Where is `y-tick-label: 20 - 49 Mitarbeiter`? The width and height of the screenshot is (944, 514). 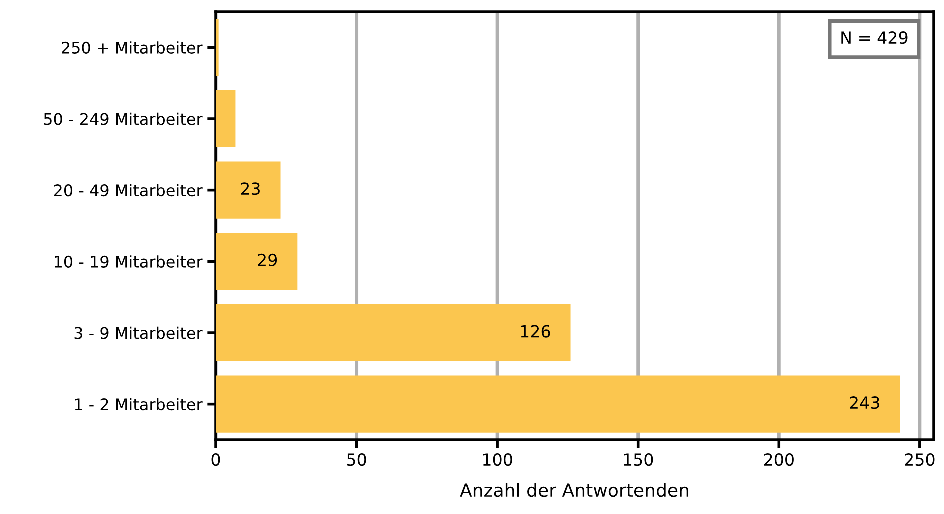 y-tick-label: 20 - 49 Mitarbeiter is located at coordinates (128, 190).